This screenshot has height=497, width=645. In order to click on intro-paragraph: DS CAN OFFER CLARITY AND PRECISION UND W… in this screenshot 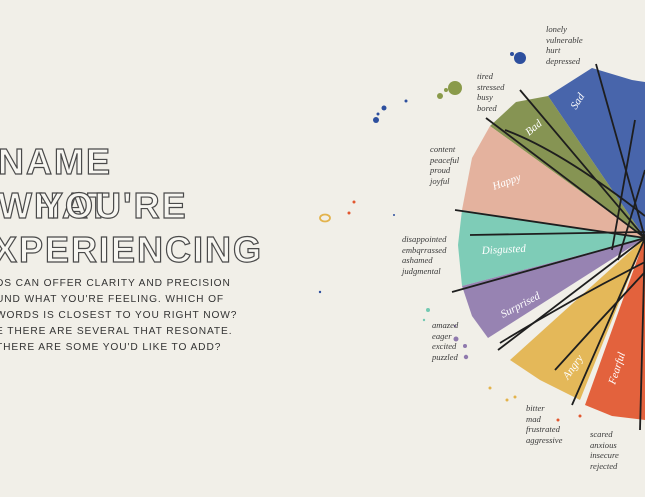, I will do `click(118, 316)`.